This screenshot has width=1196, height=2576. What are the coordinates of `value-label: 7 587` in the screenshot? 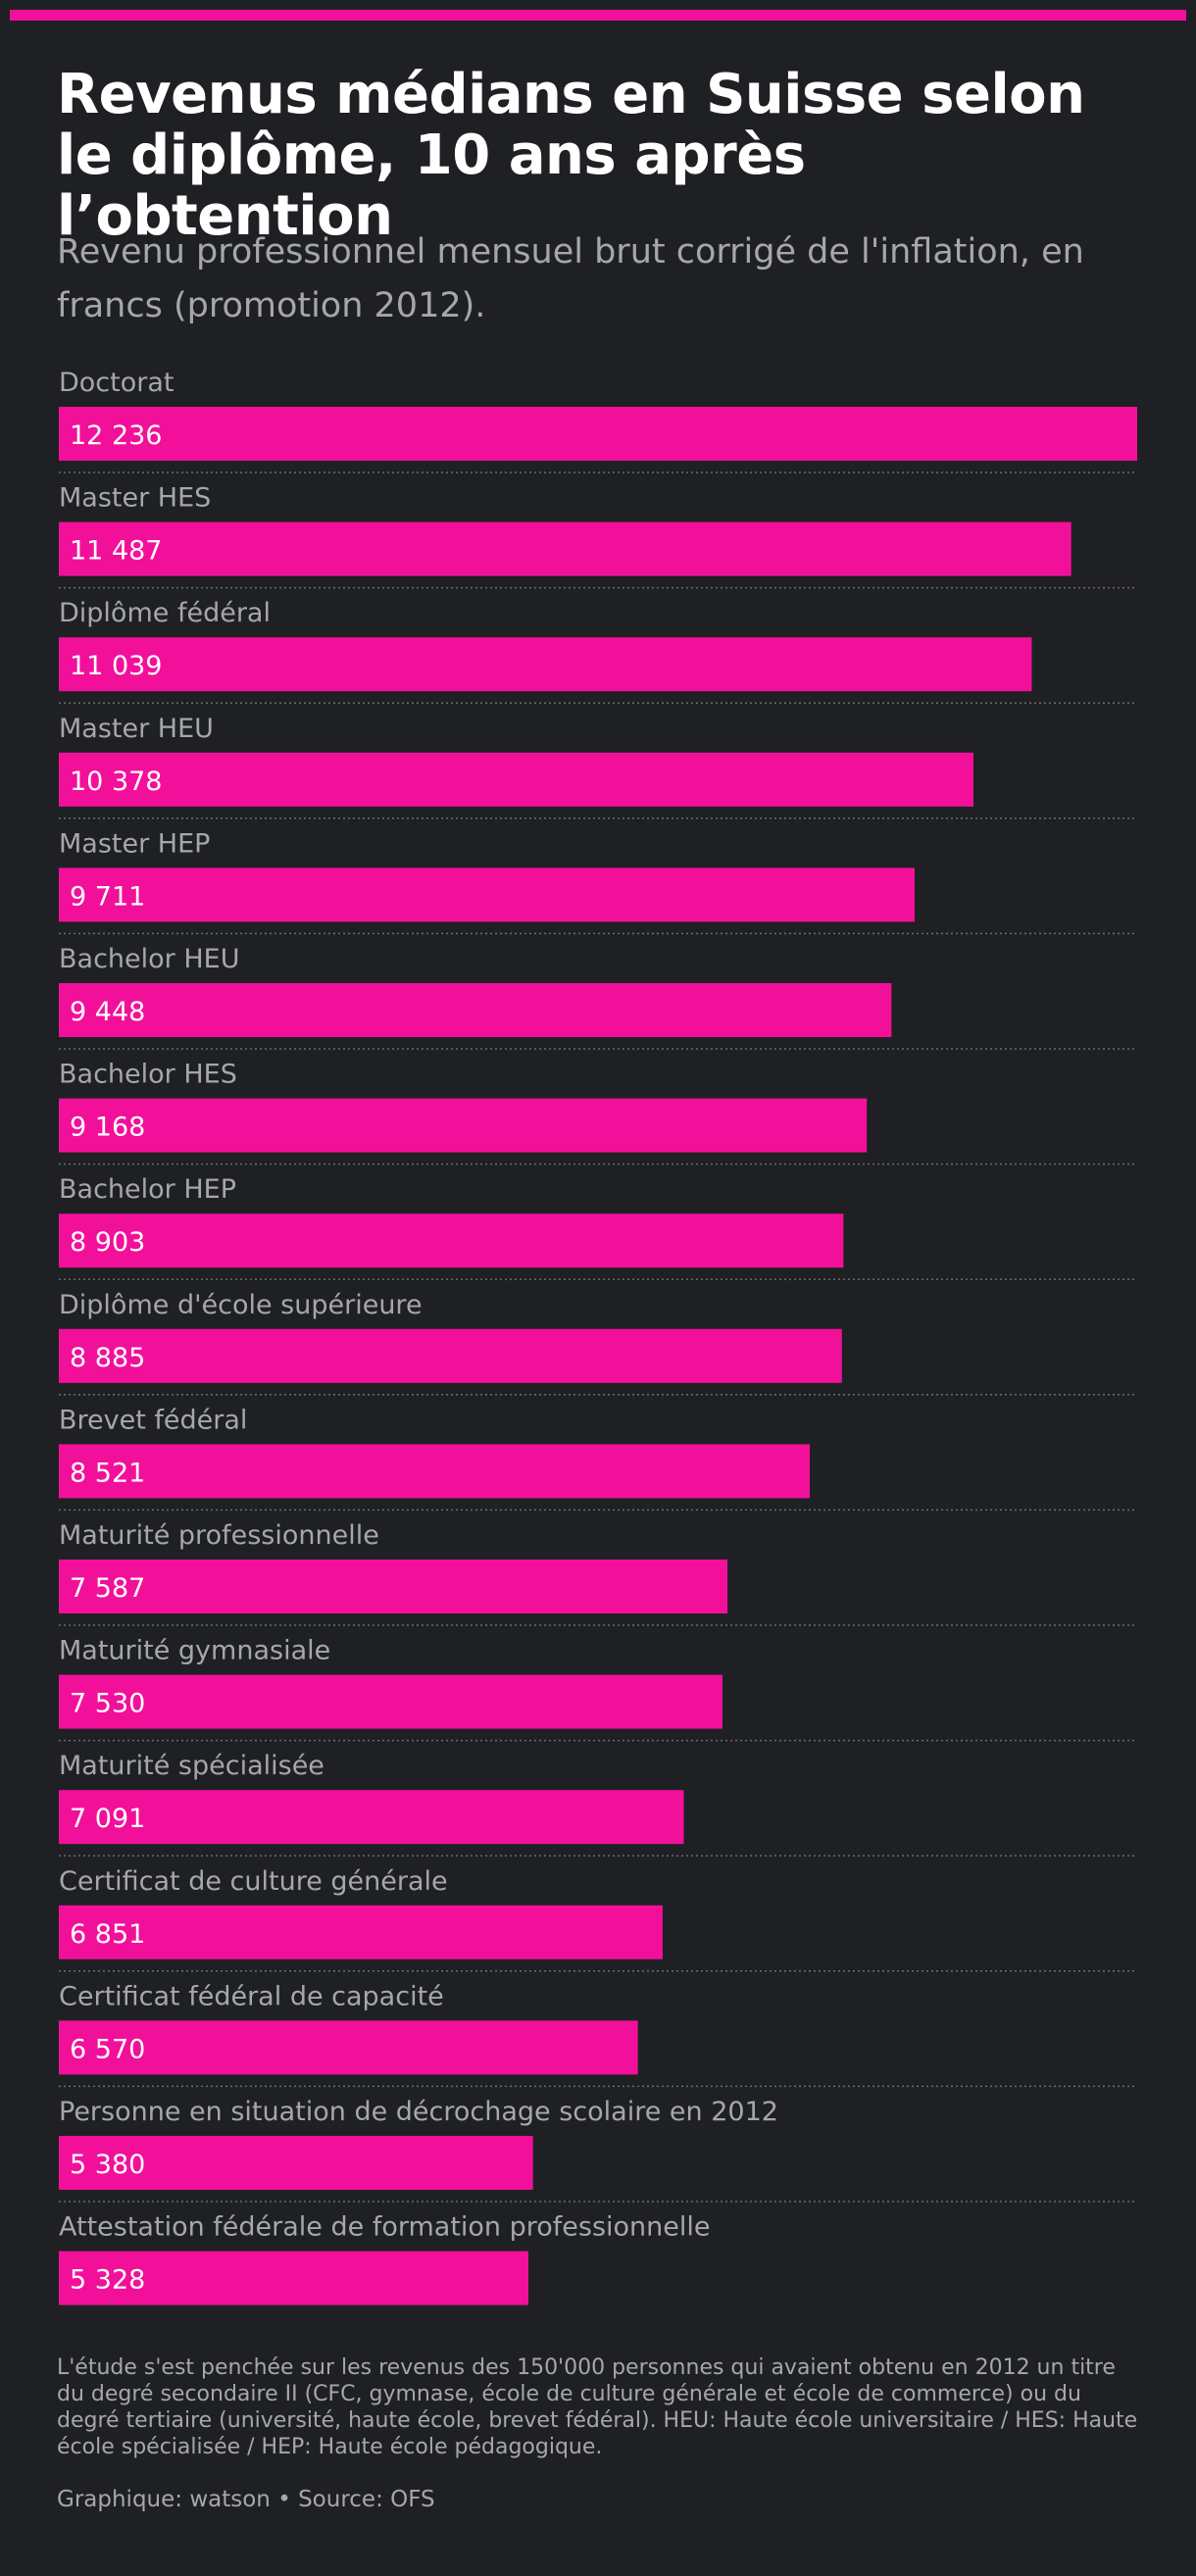 It's located at (107, 1588).